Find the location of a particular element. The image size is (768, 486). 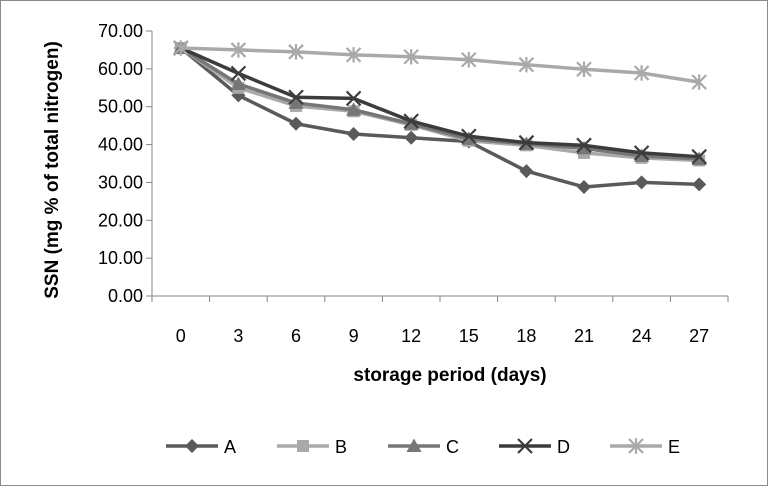

legend-label-e: E is located at coordinates (674, 447).